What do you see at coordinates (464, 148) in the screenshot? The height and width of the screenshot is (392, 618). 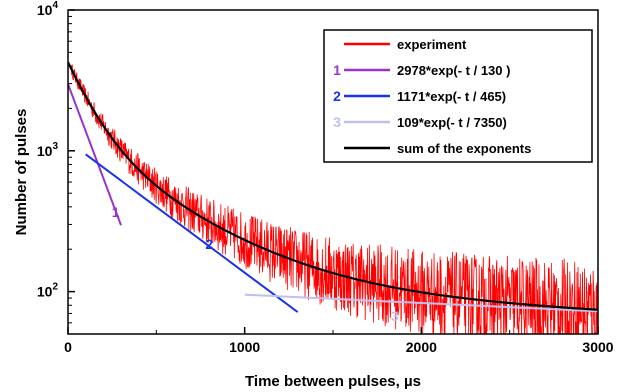 I see `legend-label: sum of the exponents` at bounding box center [464, 148].